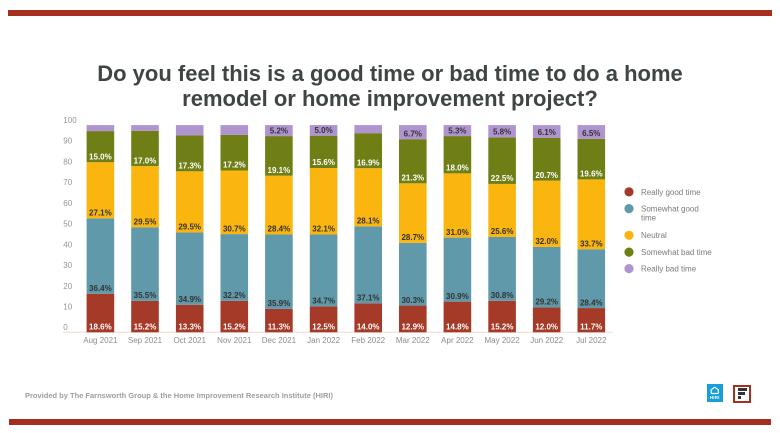 The image size is (780, 433). What do you see at coordinates (669, 269) in the screenshot?
I see `svg-text: Really bad time` at bounding box center [669, 269].